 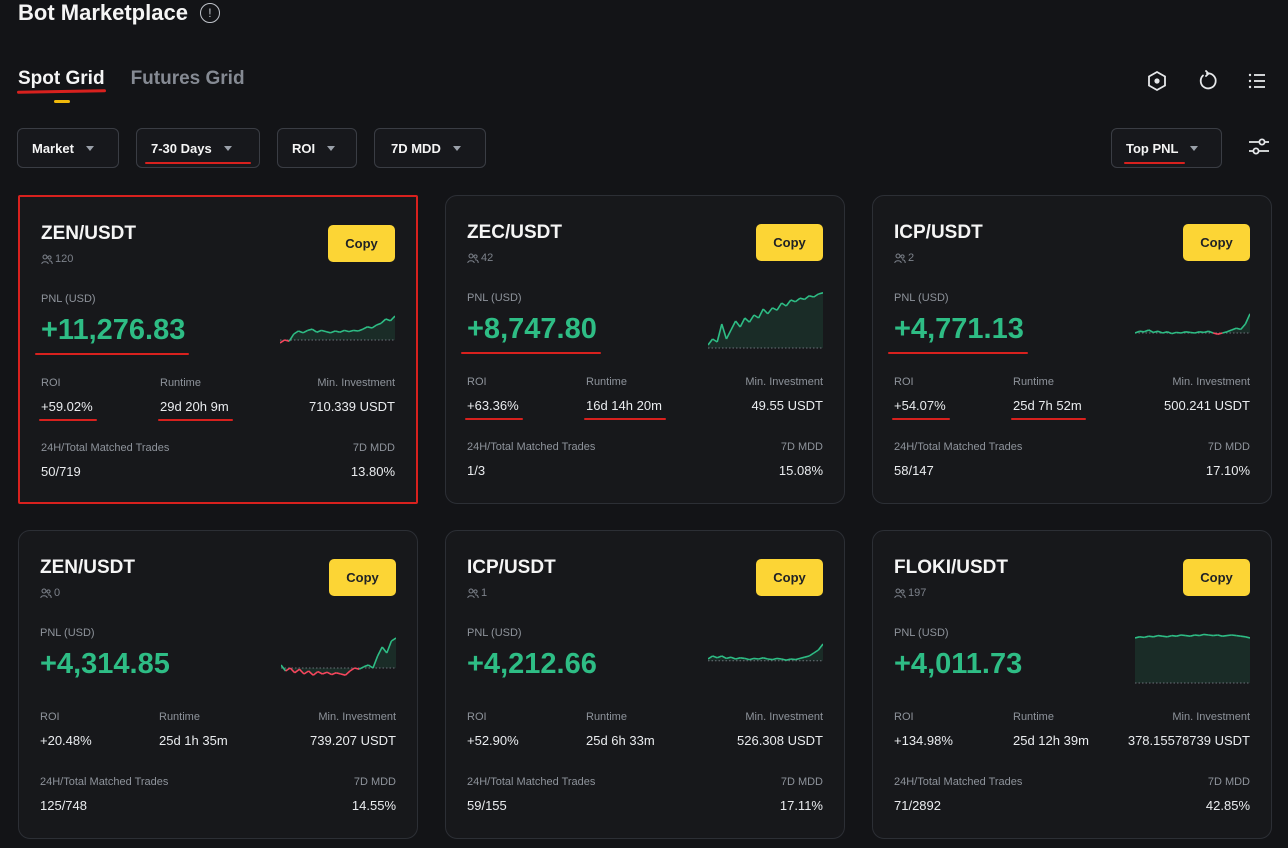 I want to click on runtime-value: 25d 1h 35m, so click(x=193, y=740).